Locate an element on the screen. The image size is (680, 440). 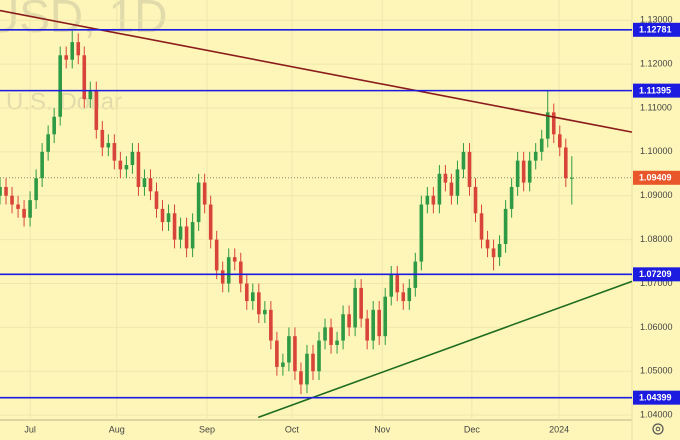
x-tick-label: Nov is located at coordinates (382, 429).